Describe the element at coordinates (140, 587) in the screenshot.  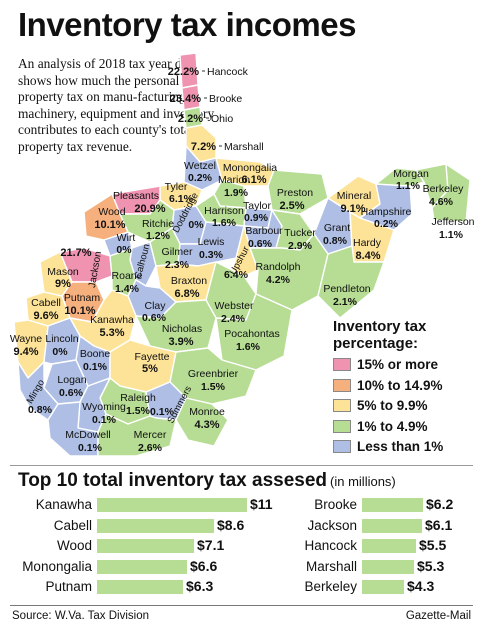
I see `bar-putnam` at that location.